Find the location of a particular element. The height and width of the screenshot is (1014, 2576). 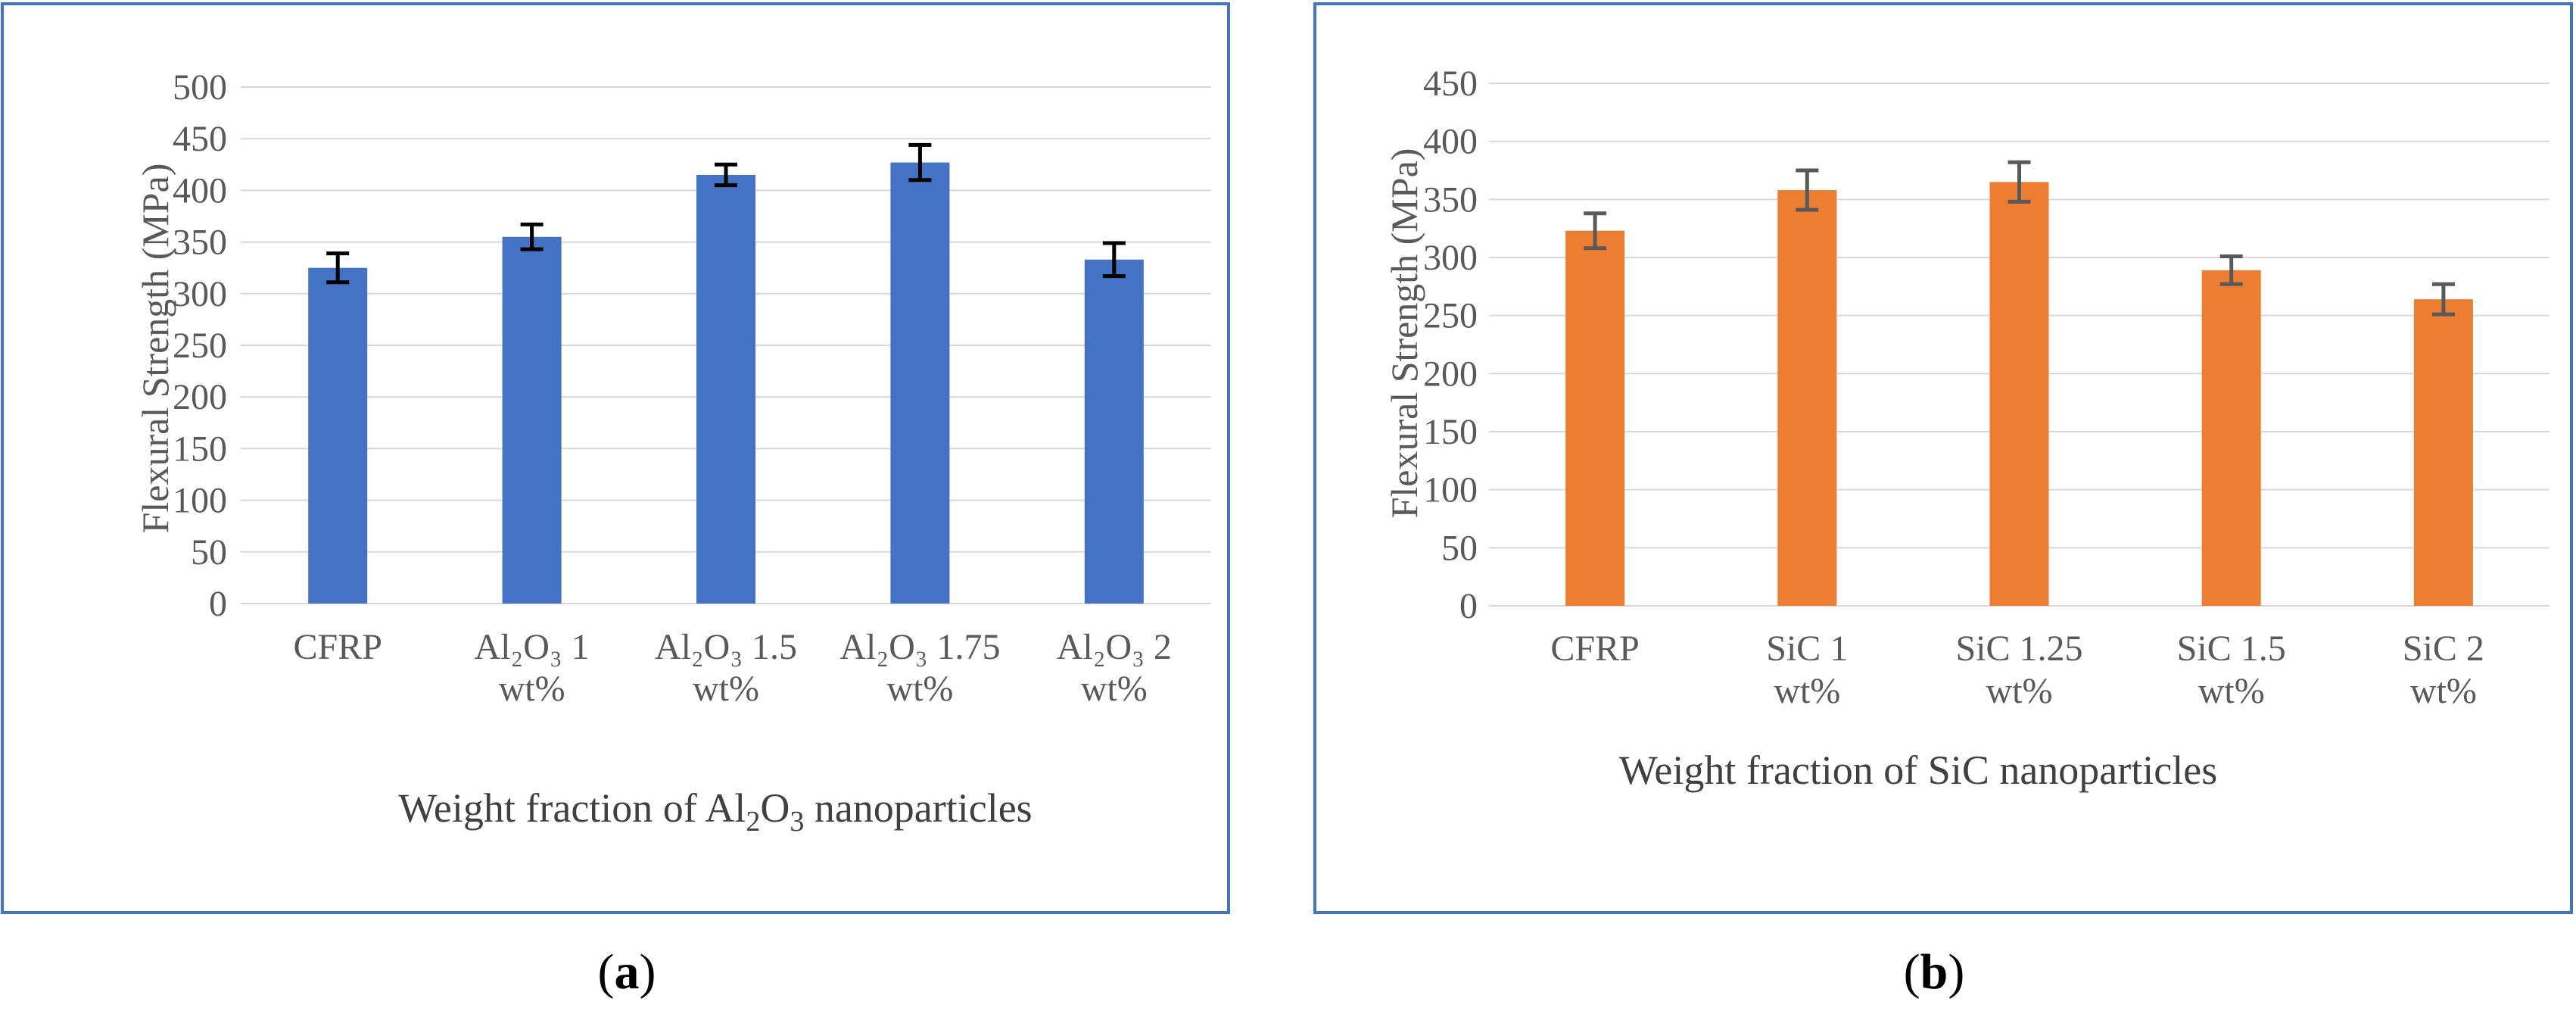

y-tick-a-150: 150 is located at coordinates (200, 449).